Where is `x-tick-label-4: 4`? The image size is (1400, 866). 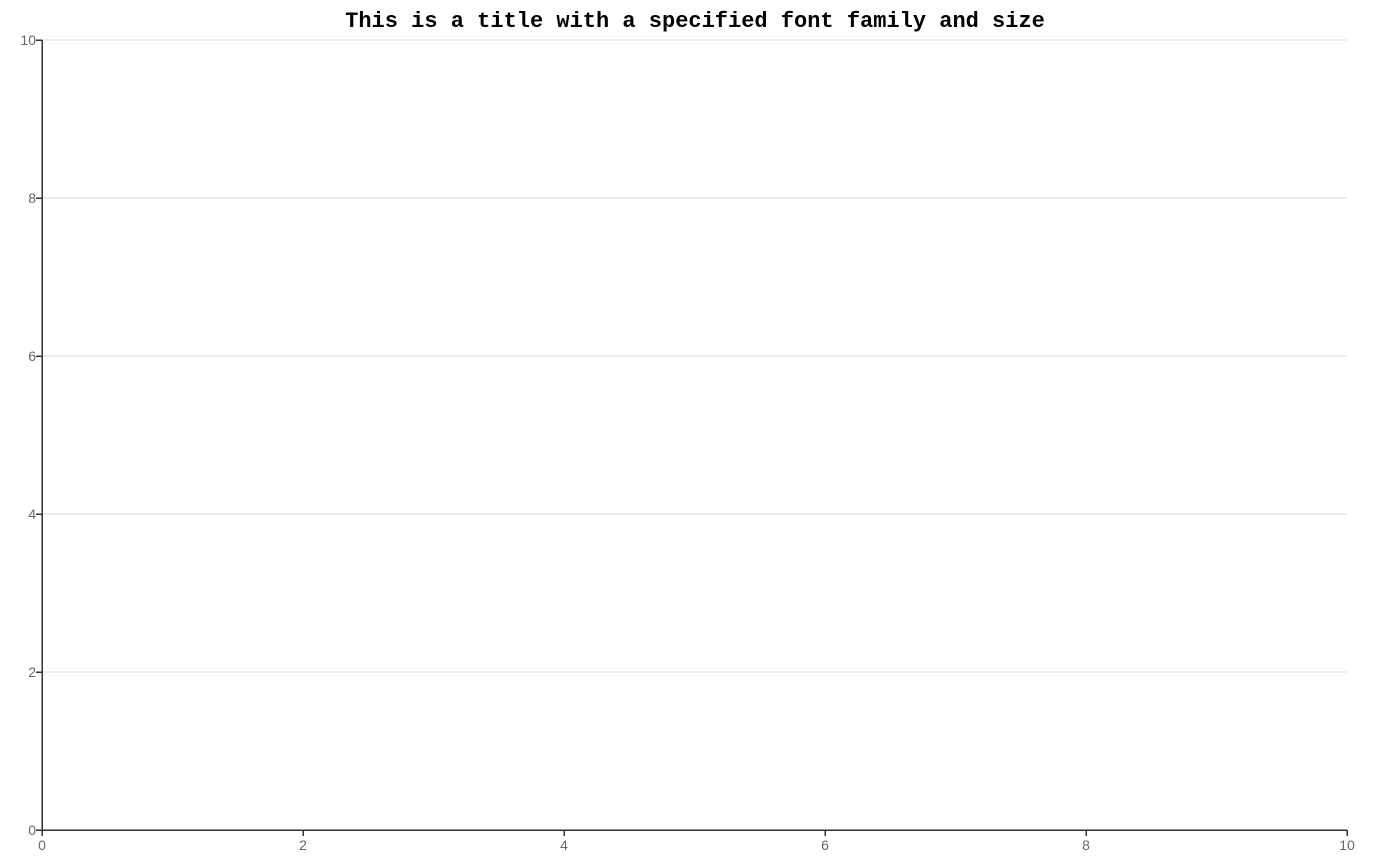
x-tick-label-4: 4 is located at coordinates (564, 845).